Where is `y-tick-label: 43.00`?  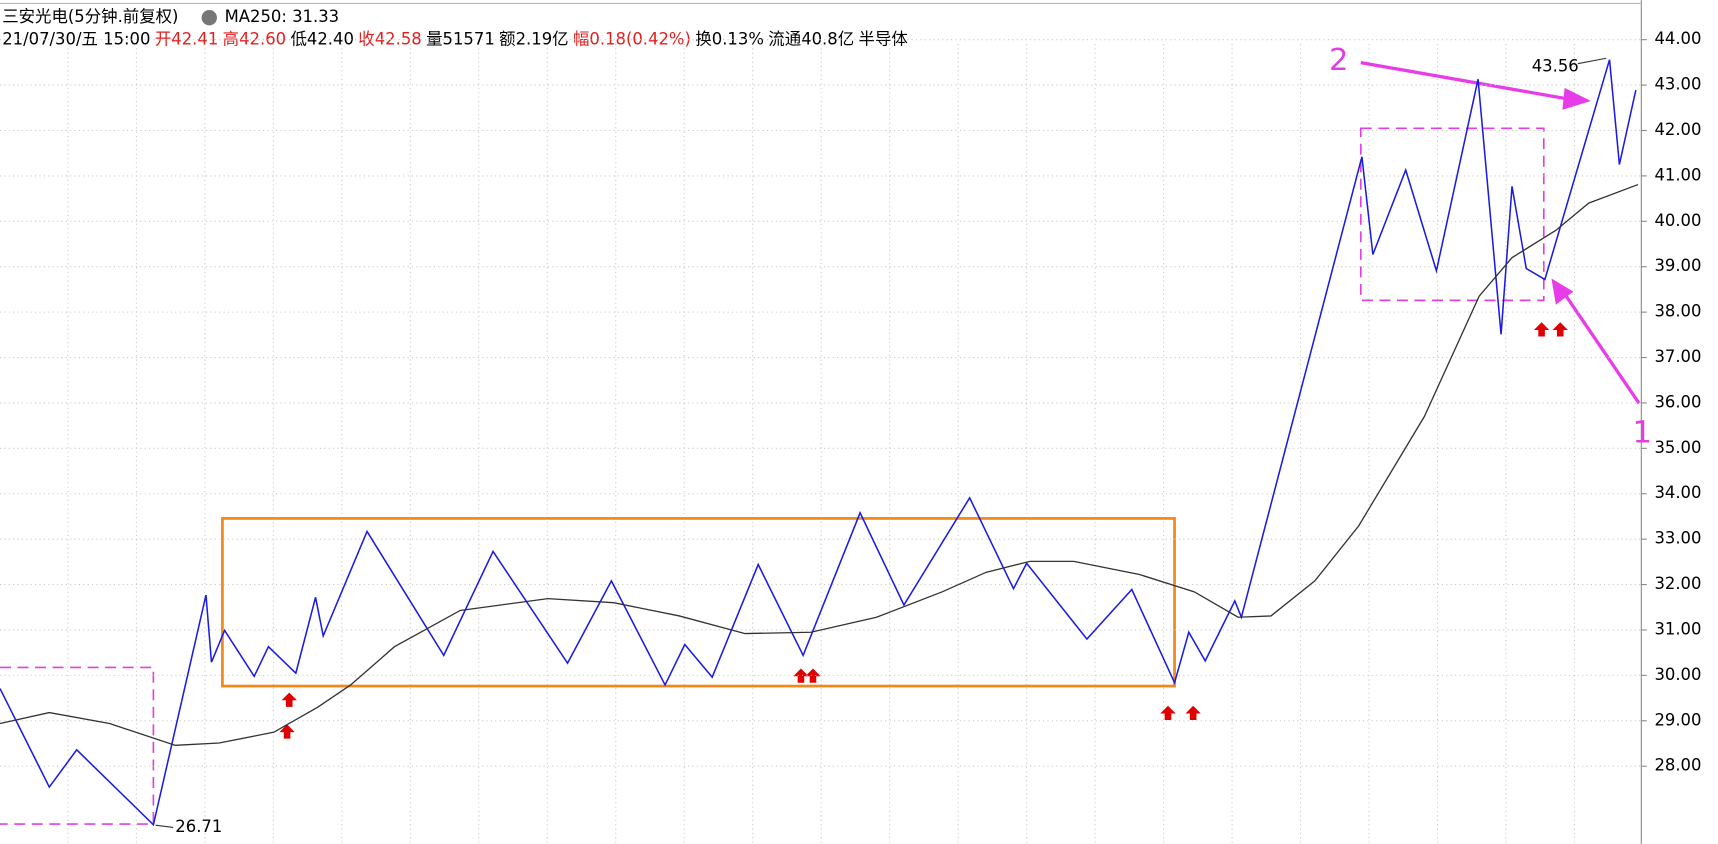
y-tick-label: 43.00 is located at coordinates (1677, 84).